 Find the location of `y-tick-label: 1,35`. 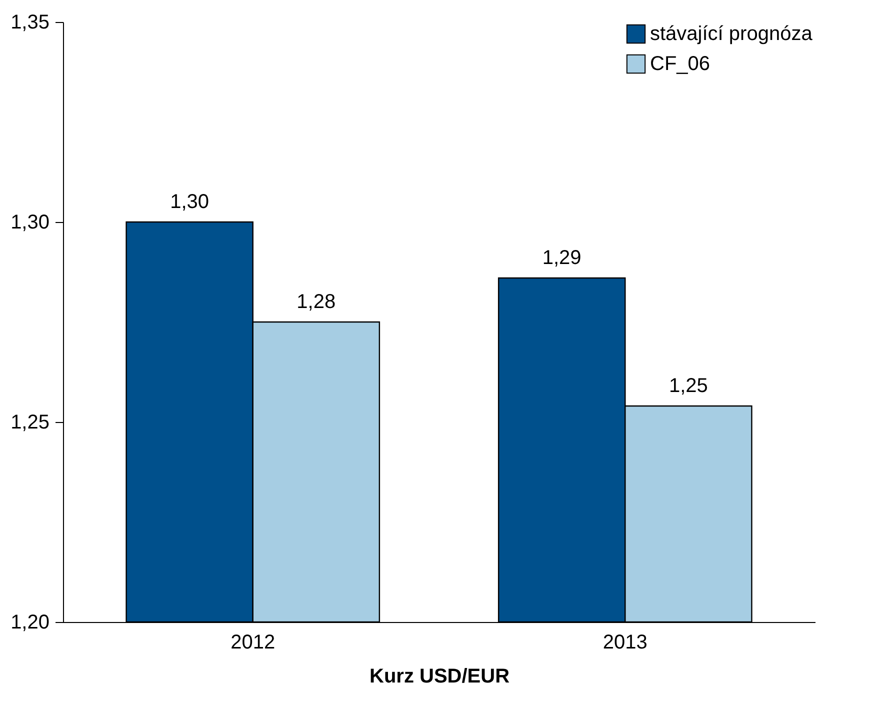

y-tick-label: 1,35 is located at coordinates (30, 23).